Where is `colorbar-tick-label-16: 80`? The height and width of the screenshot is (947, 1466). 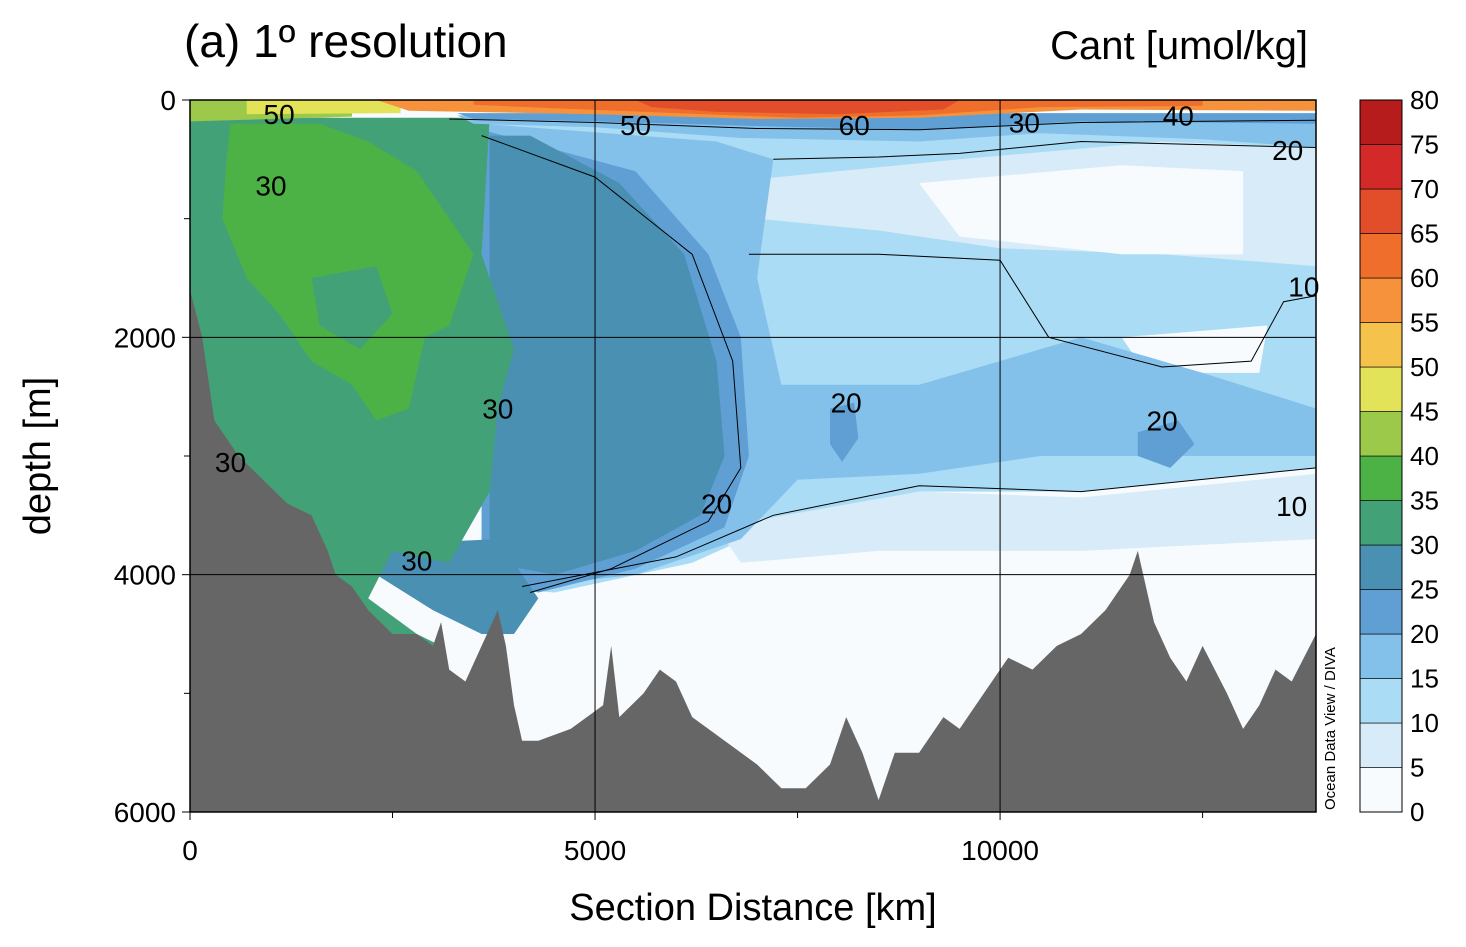 colorbar-tick-label-16: 80 is located at coordinates (1424, 100).